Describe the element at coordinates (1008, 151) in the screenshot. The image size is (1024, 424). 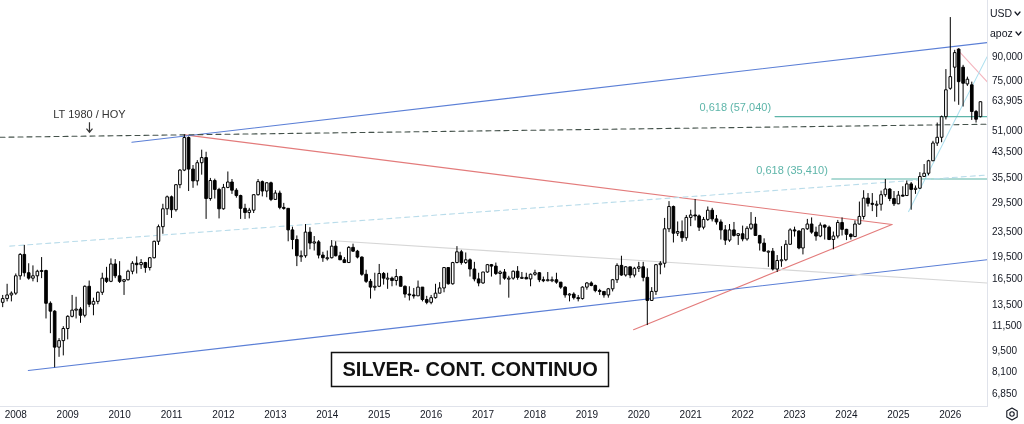
I see `y-tick-label: 43,500` at that location.